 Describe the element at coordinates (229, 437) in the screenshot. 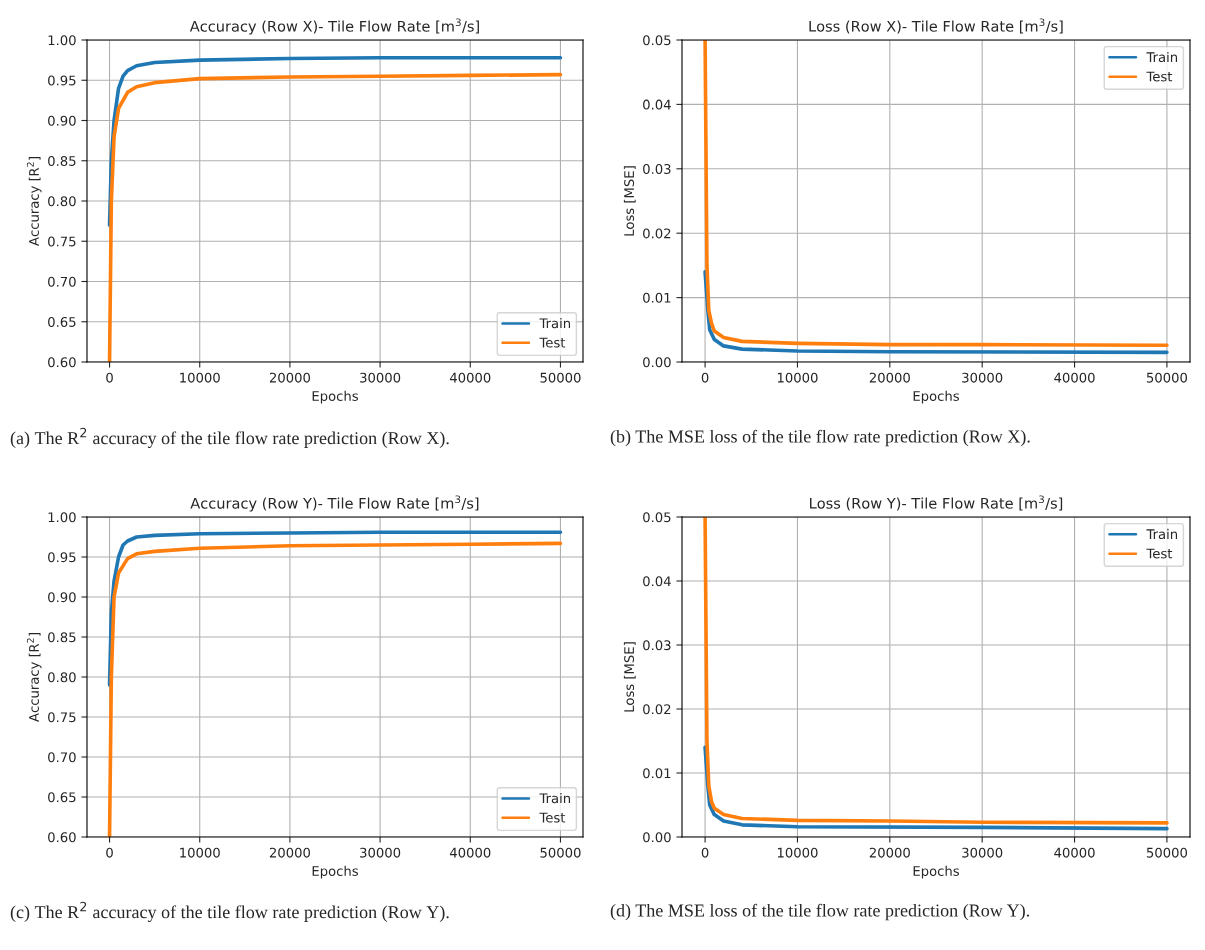

I see `text: (a) The R$^{2}$ accuracy of the tile flow rate prediction (Row X).` at that location.